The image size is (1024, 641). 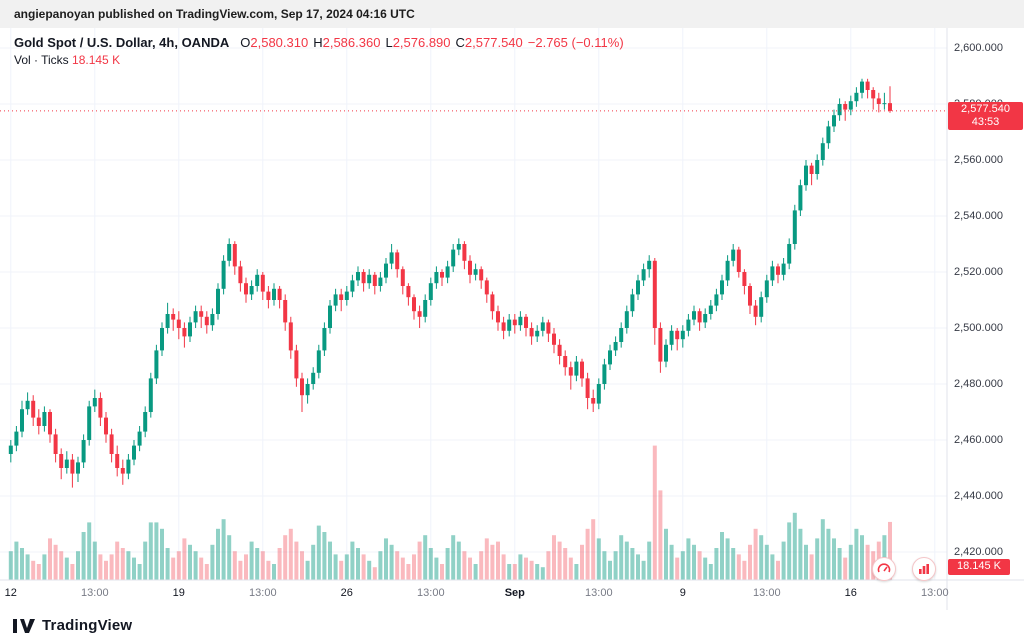 I want to click on bar-countdown: 43:53, so click(x=985, y=121).